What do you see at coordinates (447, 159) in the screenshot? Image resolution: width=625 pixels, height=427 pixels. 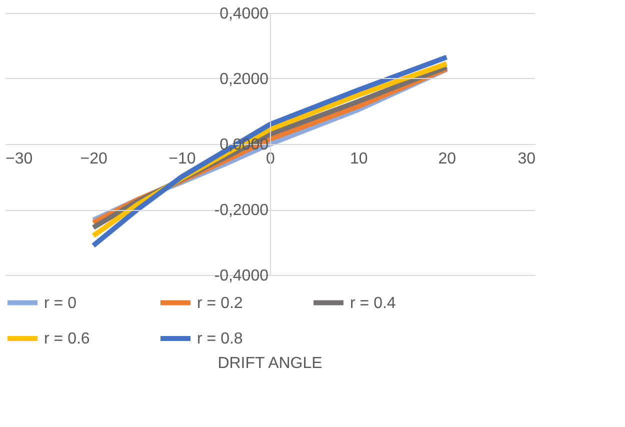 I see `x-tick-label: 20` at bounding box center [447, 159].